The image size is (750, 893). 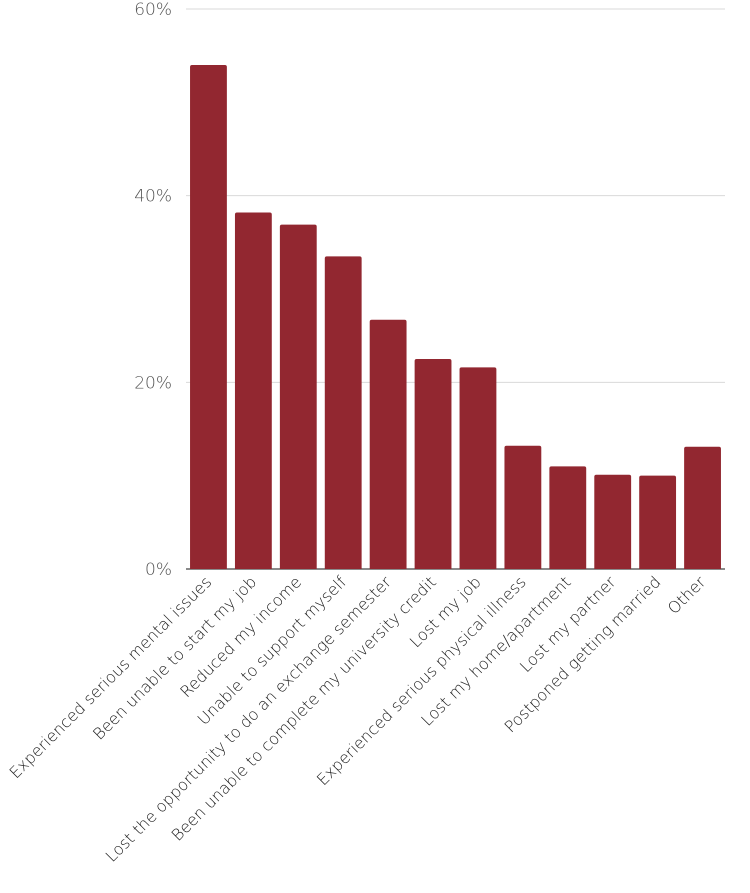 I want to click on y-axis-tick-labels: 0% 20% 40% 60%, so click(x=153, y=290).